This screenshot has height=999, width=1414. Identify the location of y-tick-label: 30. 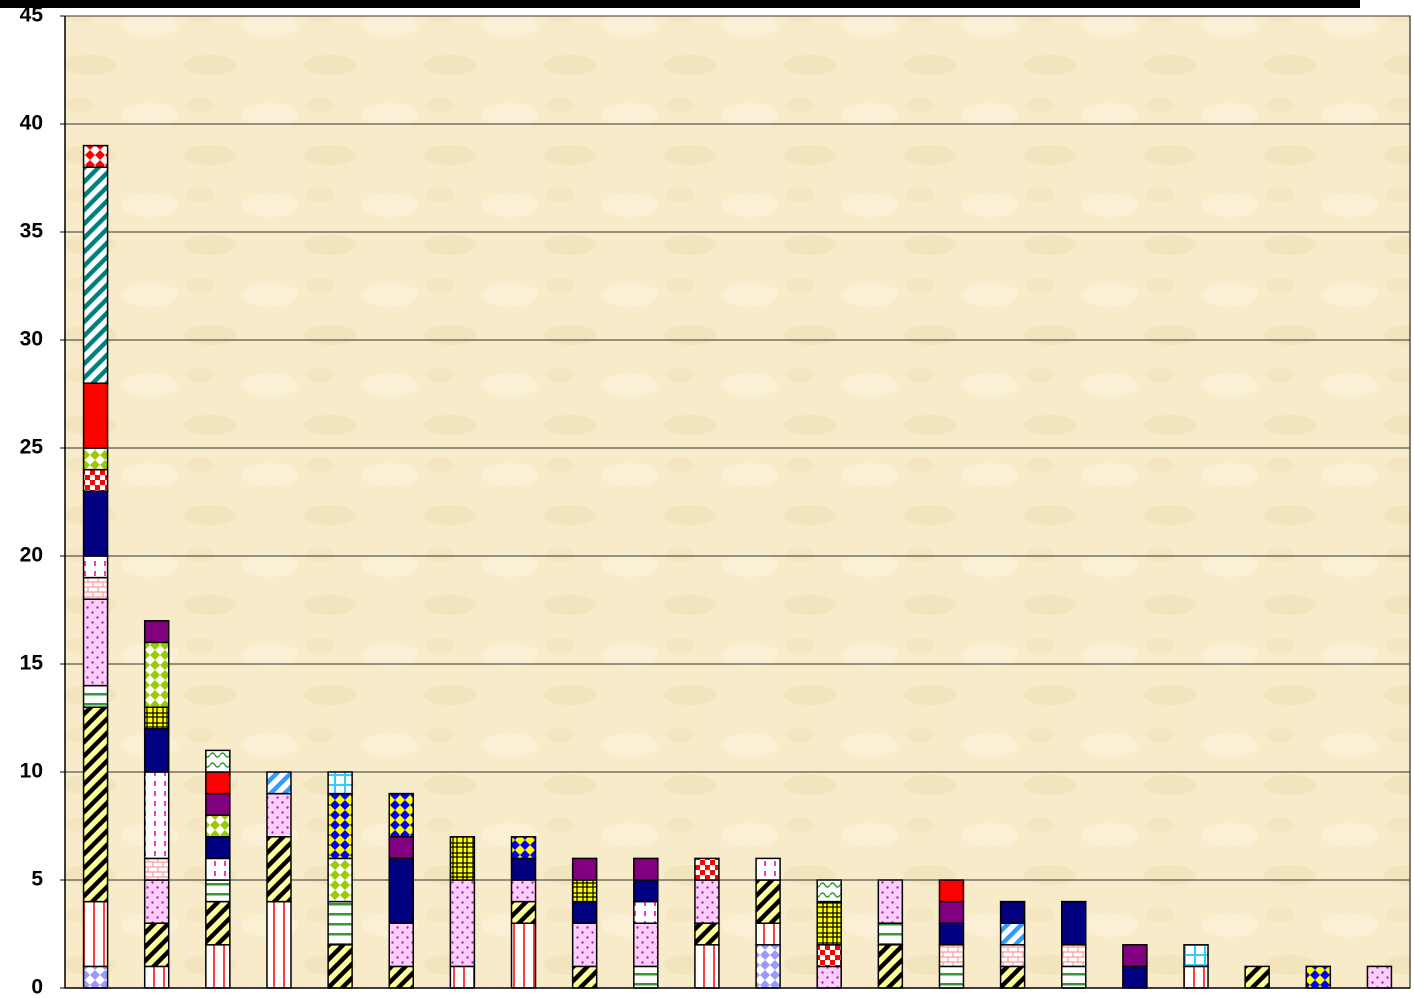
(31, 339).